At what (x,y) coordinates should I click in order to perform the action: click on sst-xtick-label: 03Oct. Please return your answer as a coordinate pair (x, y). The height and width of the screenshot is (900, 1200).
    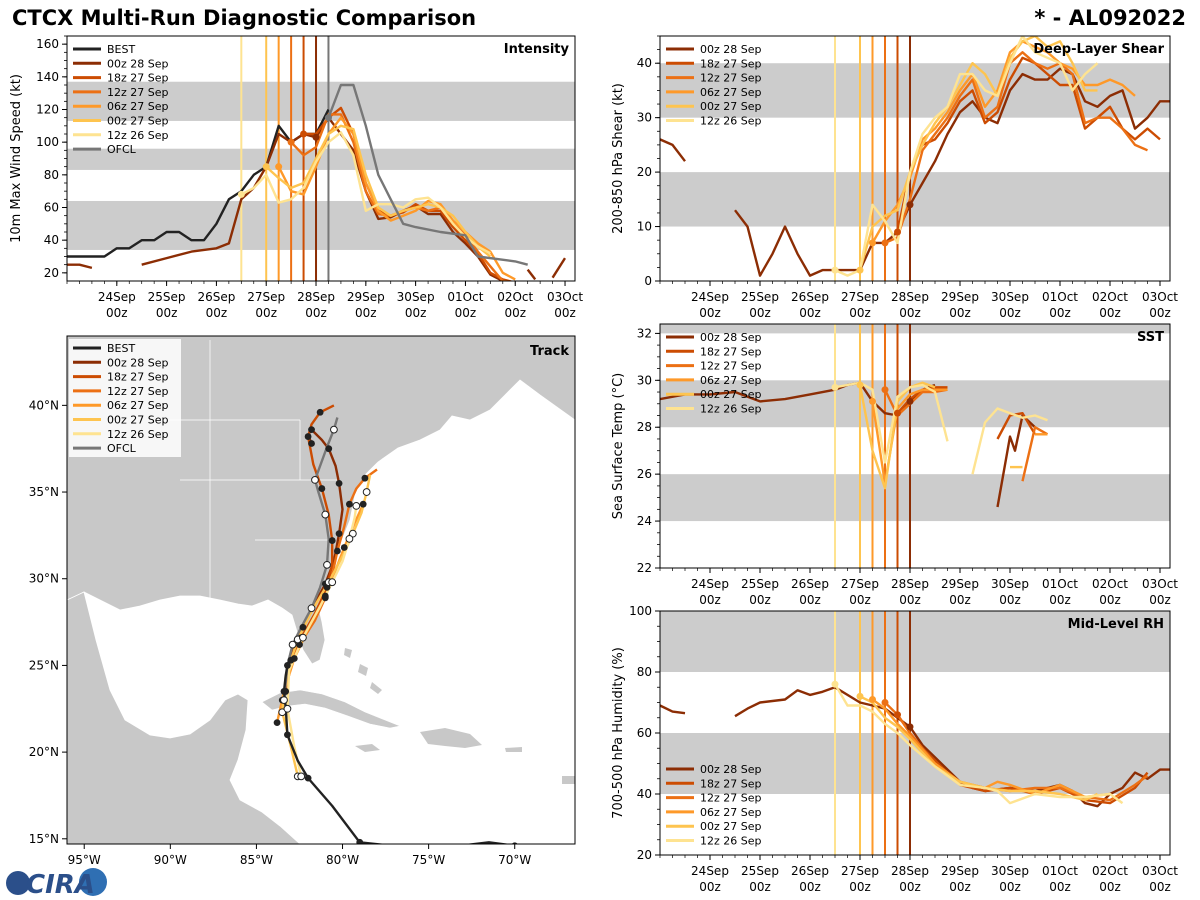
    Looking at the image, I should click on (1160, 584).